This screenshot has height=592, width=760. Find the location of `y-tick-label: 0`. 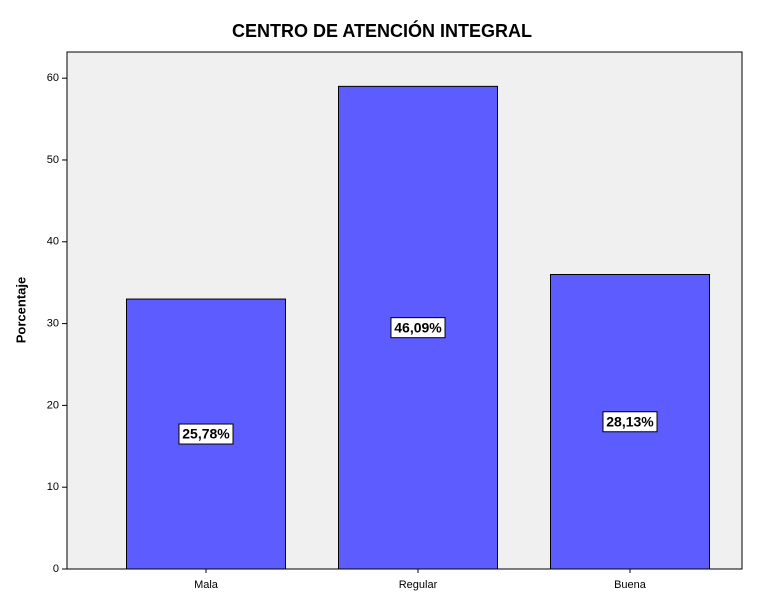

y-tick-label: 0 is located at coordinates (56, 569).